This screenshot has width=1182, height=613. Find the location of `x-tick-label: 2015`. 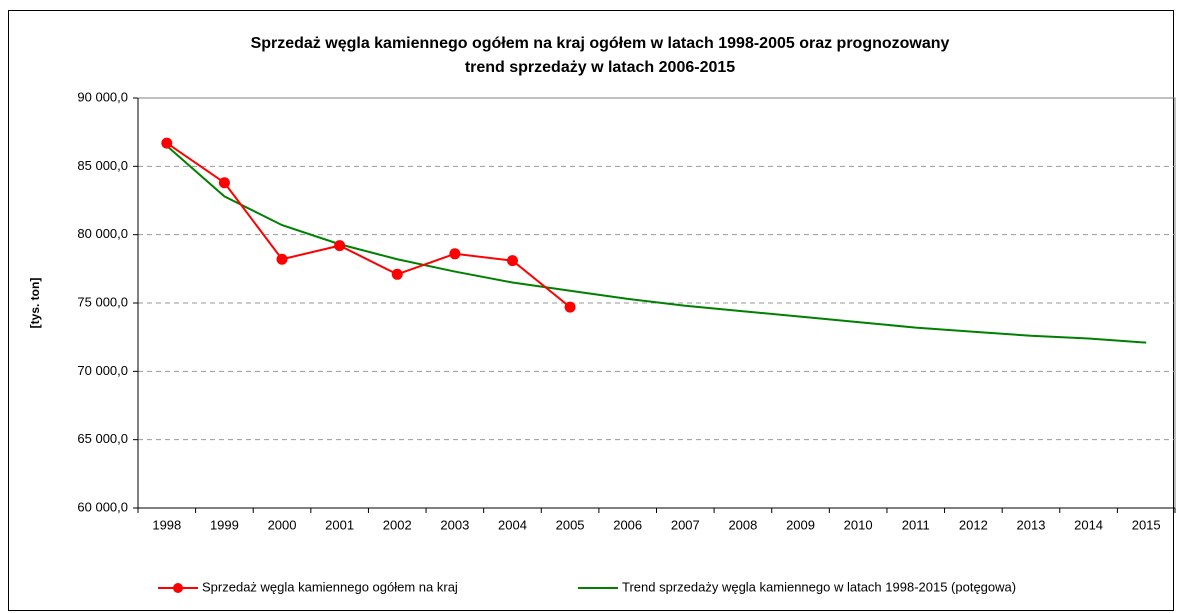

x-tick-label: 2015 is located at coordinates (1146, 524).